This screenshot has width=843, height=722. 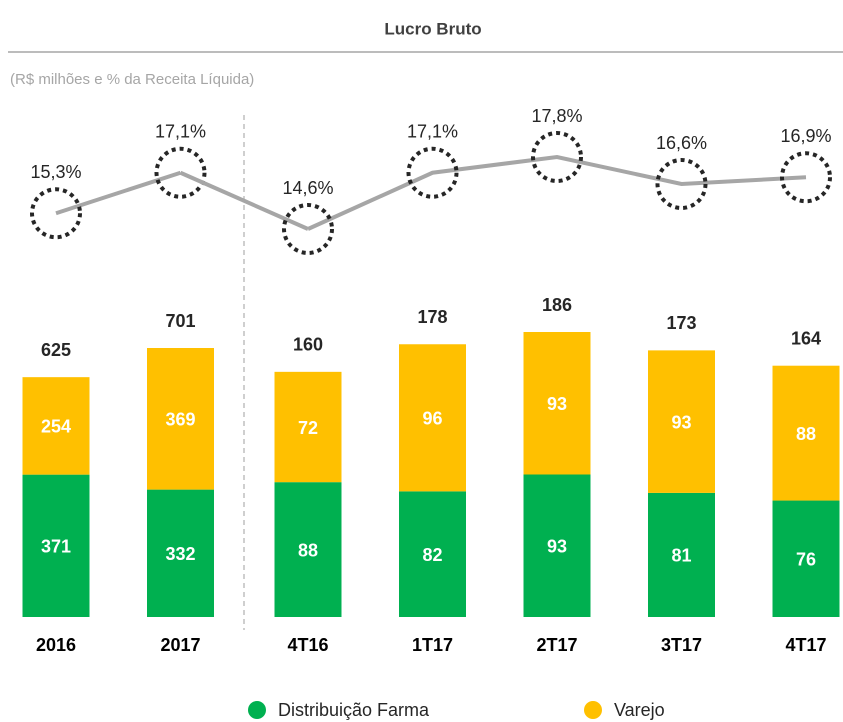 I want to click on total-label: 173, so click(x=681, y=323).